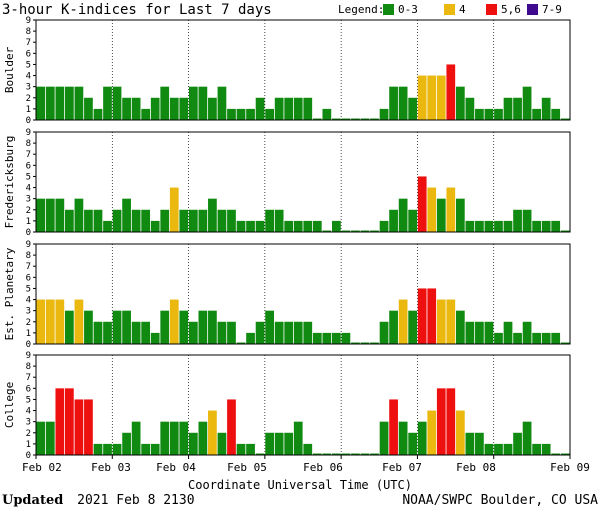 This screenshot has height=510, width=600. What do you see at coordinates (9, 293) in the screenshot?
I see `panel-label: Est. Planetary` at bounding box center [9, 293].